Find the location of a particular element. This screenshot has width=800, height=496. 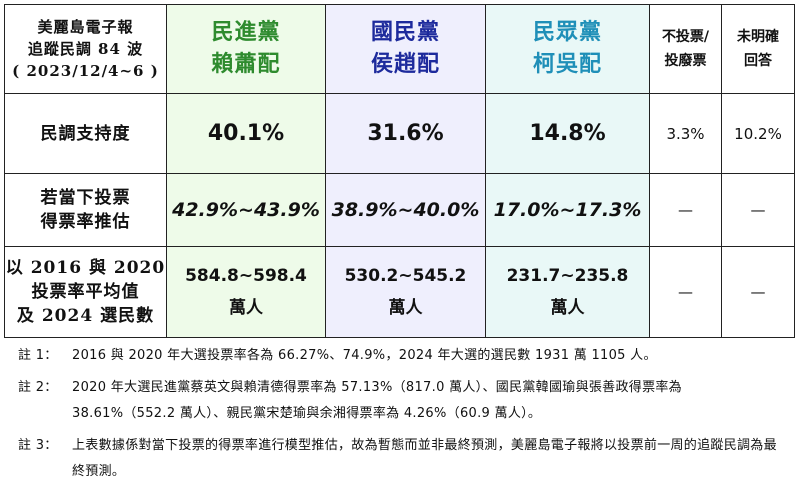

voters-value-undecided: — is located at coordinates (758, 292).